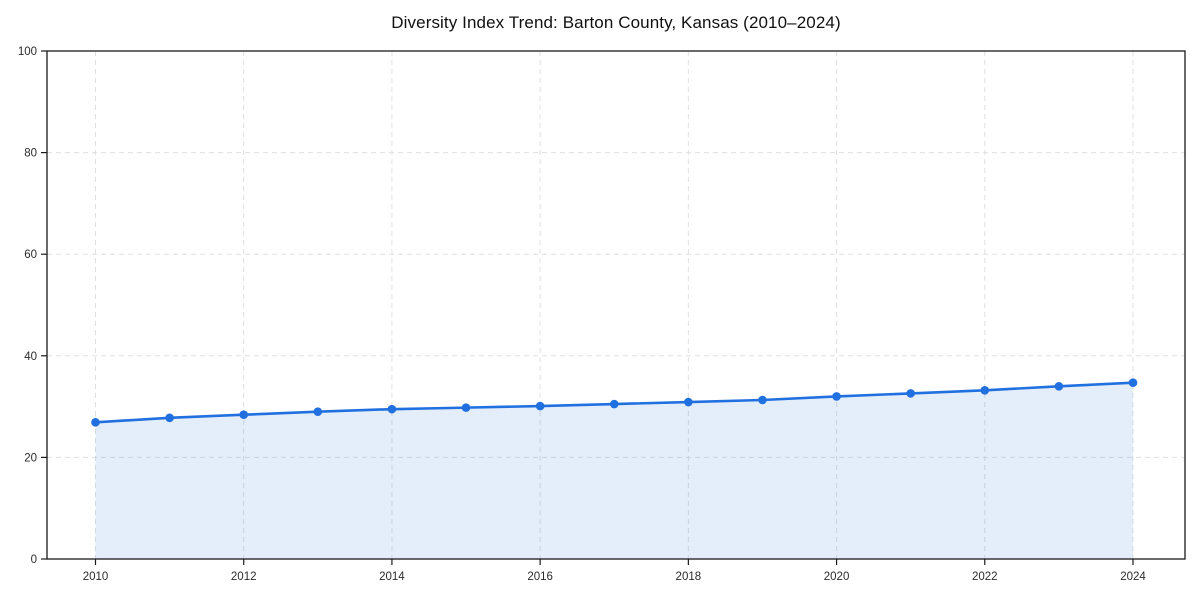 The width and height of the screenshot is (1200, 600). Describe the element at coordinates (540, 577) in the screenshot. I see `x-tick-label: 2016` at that location.